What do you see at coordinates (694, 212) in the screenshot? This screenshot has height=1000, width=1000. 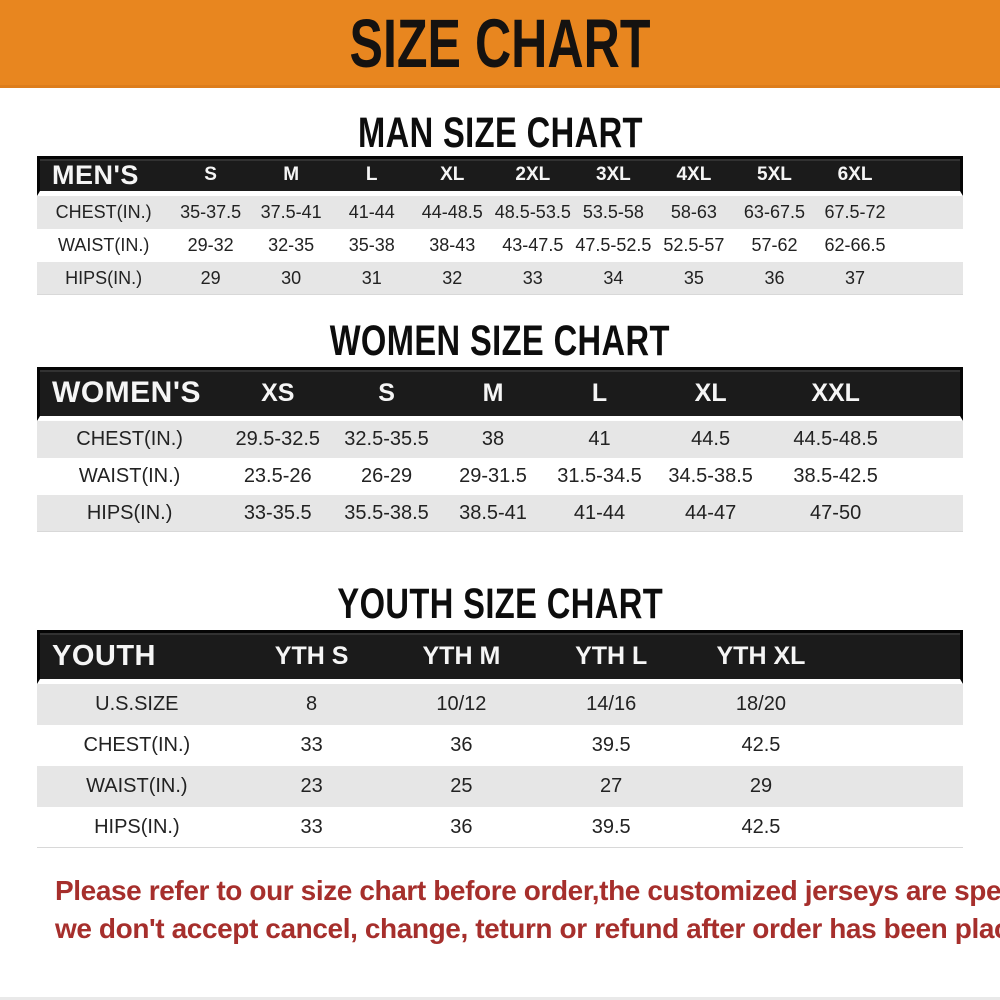 I see `size-value: 58-63` at bounding box center [694, 212].